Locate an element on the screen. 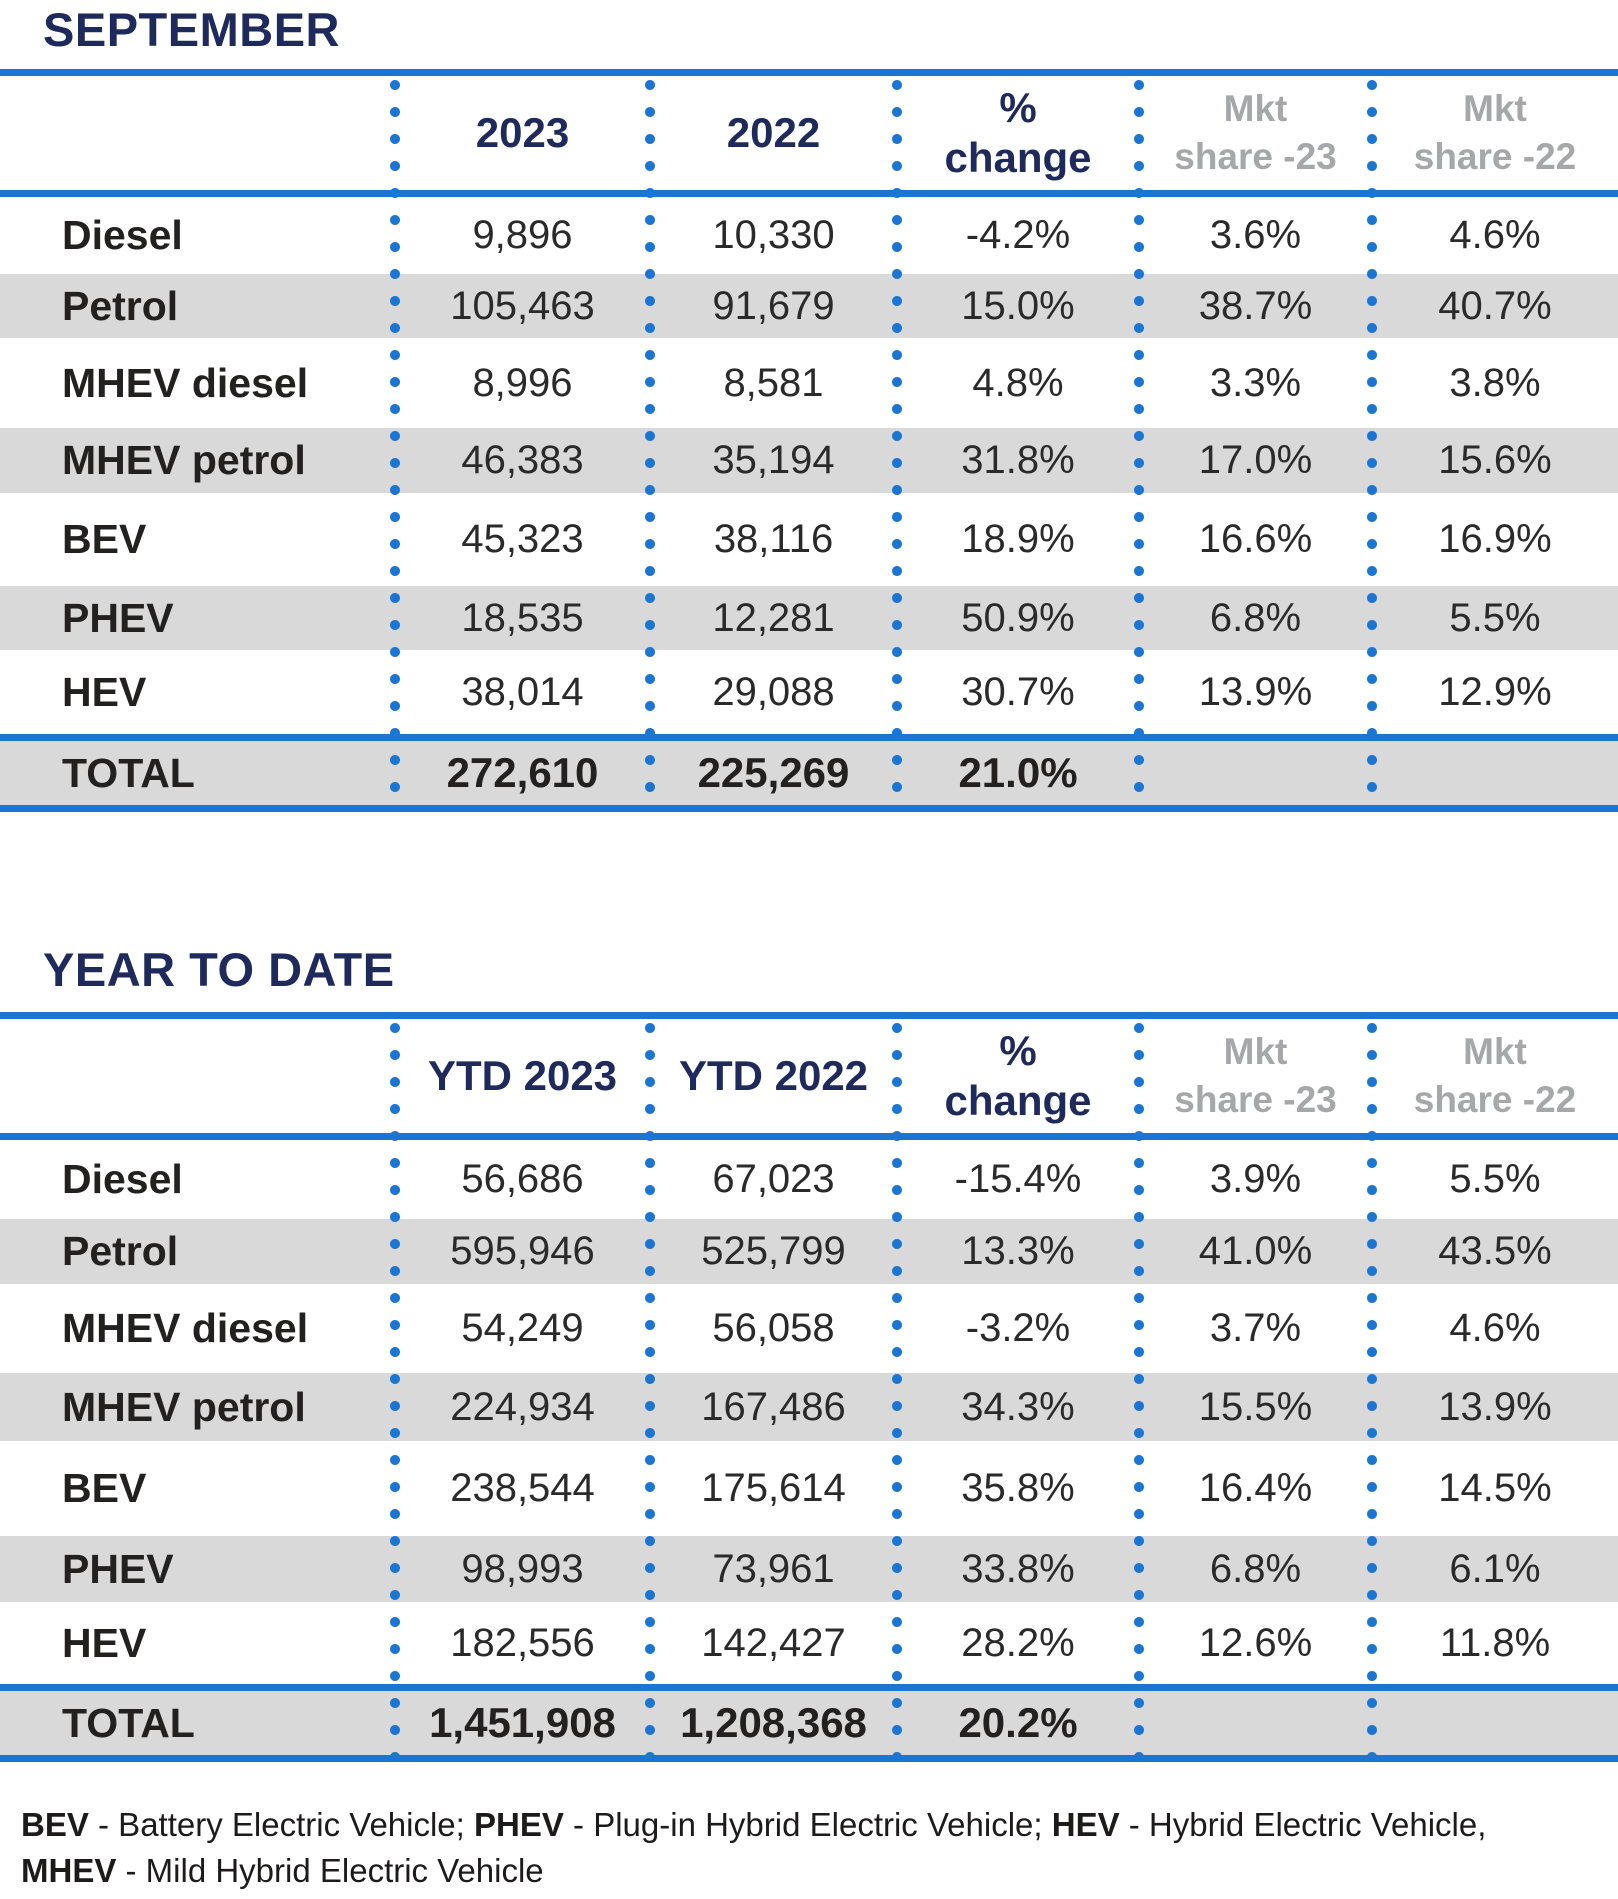 The height and width of the screenshot is (1899, 1618). table-row: BEV 238,544 175,614 35.8% 16.4% 14.5% is located at coordinates (809, 1488).